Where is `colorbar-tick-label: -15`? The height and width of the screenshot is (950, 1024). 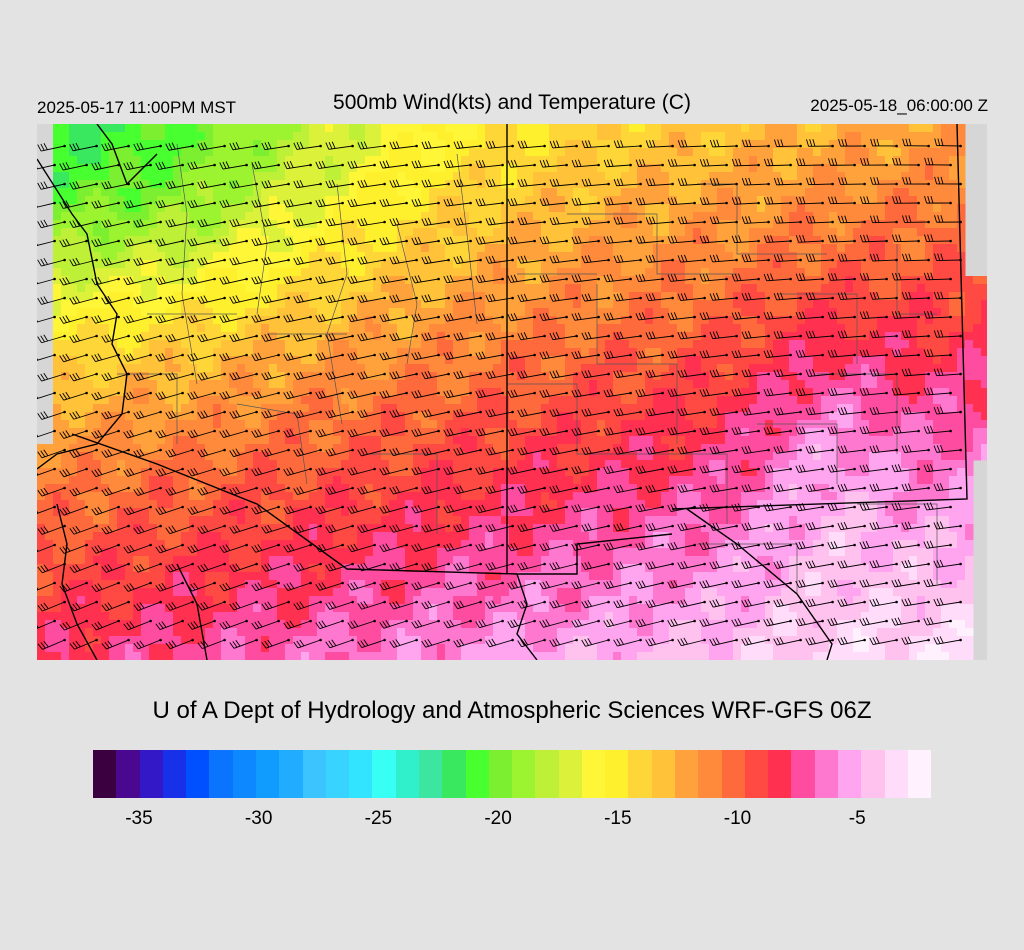 colorbar-tick-label: -15 is located at coordinates (618, 818).